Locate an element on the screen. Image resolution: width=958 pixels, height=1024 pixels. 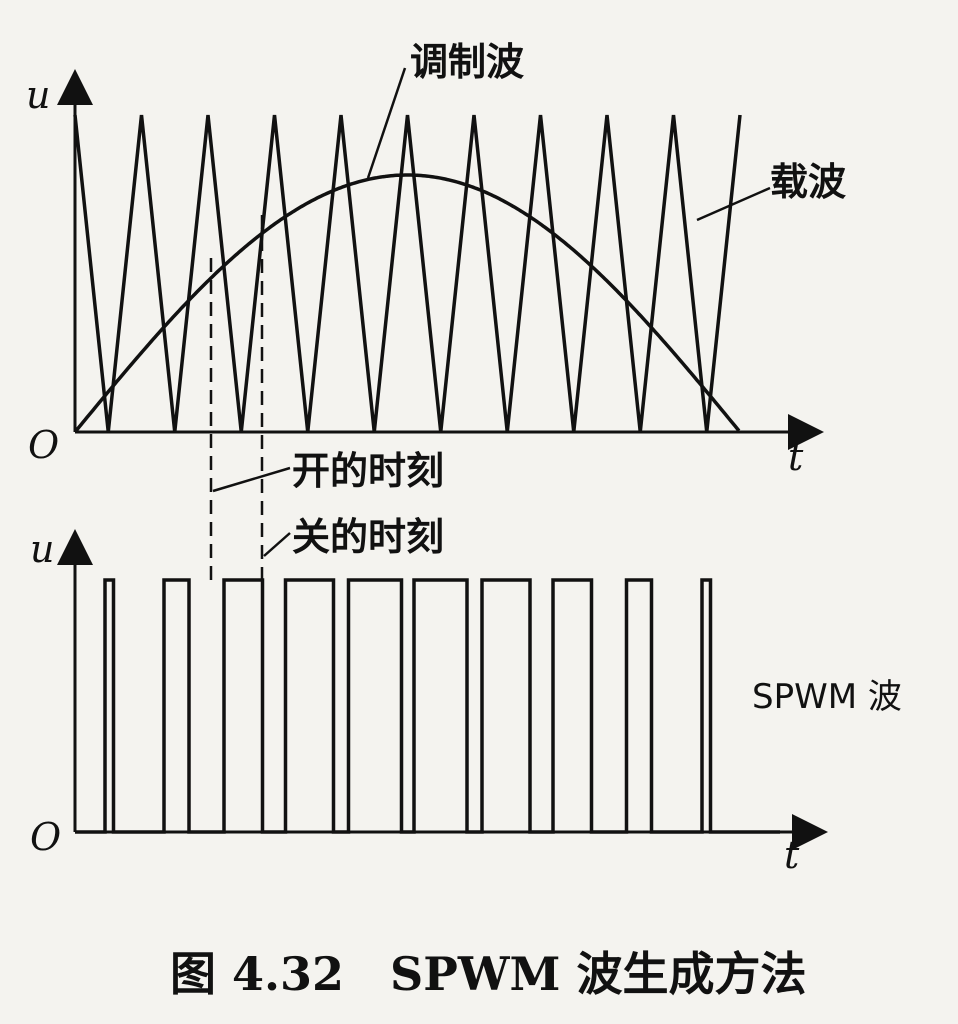
modulation-leader-line is located at coordinates (386, 123).